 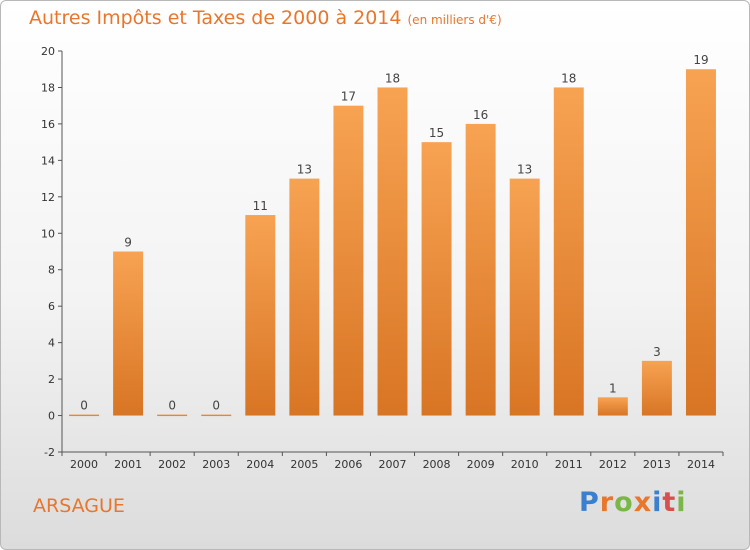 What do you see at coordinates (613, 388) in the screenshot?
I see `value-label-2012: 1` at bounding box center [613, 388].